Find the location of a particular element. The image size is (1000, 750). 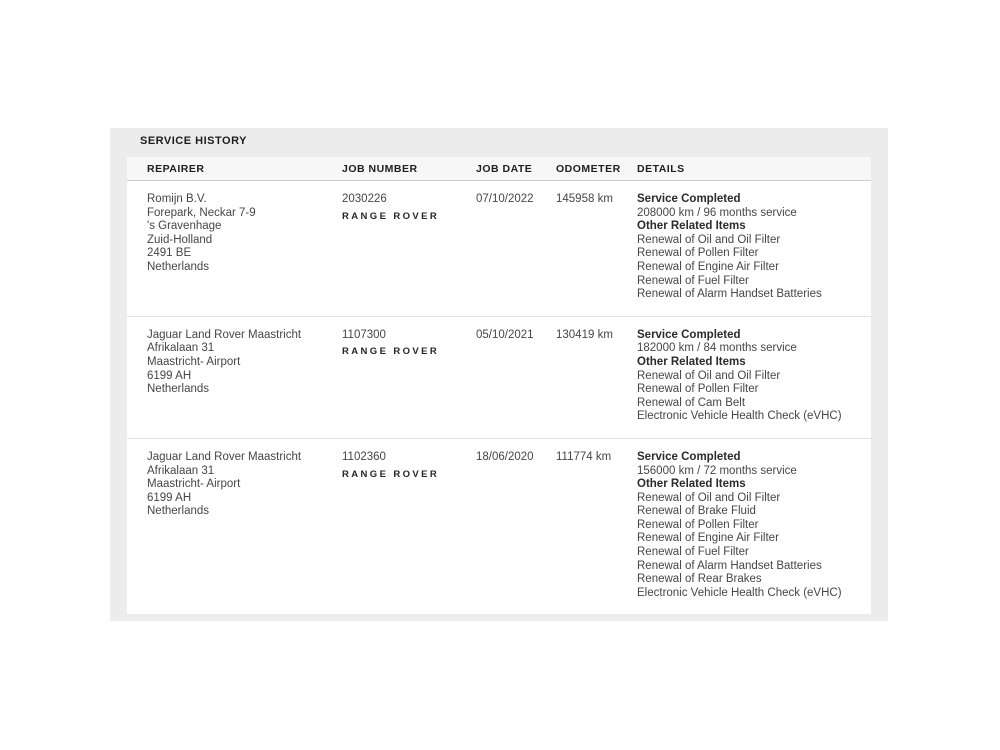

job-date: 18/06/2020 is located at coordinates (505, 456).